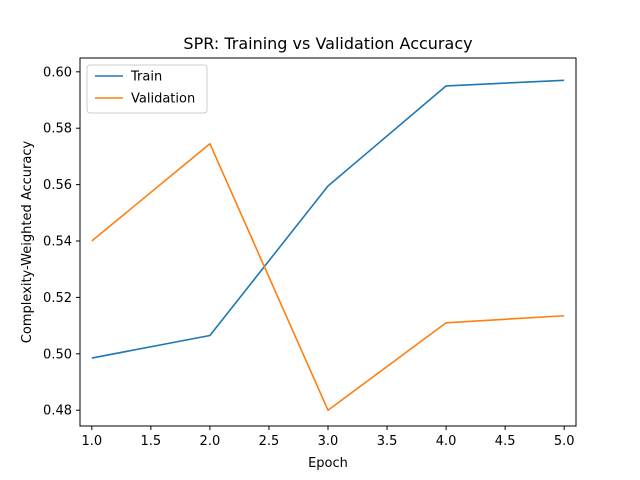 The width and height of the screenshot is (640, 480). Describe the element at coordinates (505, 441) in the screenshot. I see `x-tick-label: 4.5` at that location.